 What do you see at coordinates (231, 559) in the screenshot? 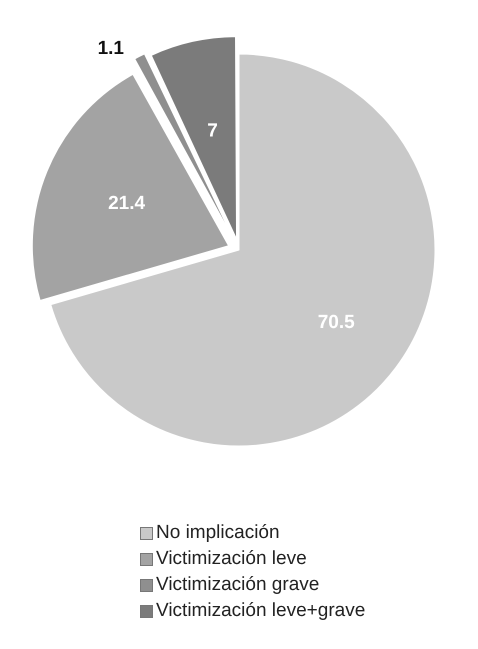
I see `legend-label: Victimización leve` at bounding box center [231, 559].